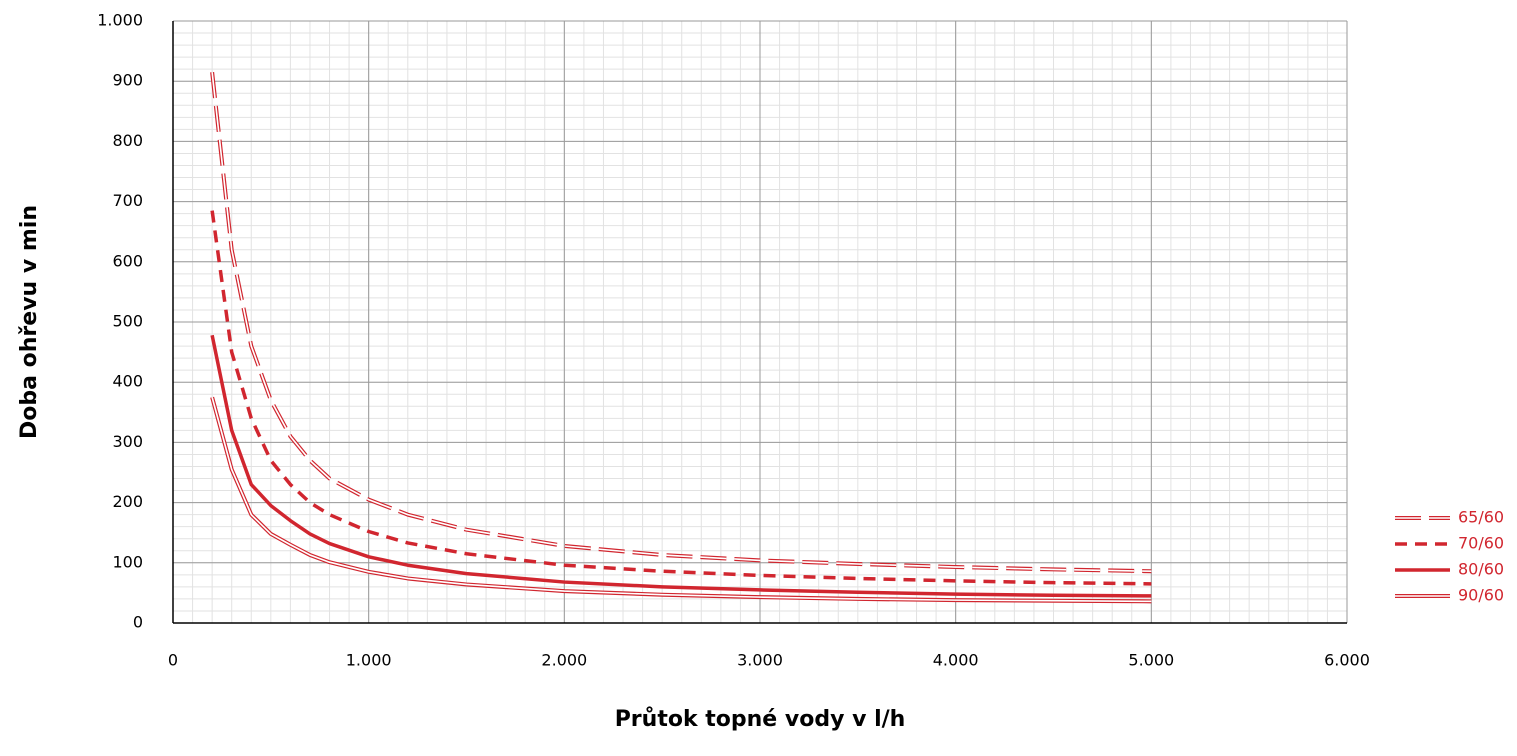  Describe the element at coordinates (1481, 517) in the screenshot. I see `legend-label: 65/60` at that location.